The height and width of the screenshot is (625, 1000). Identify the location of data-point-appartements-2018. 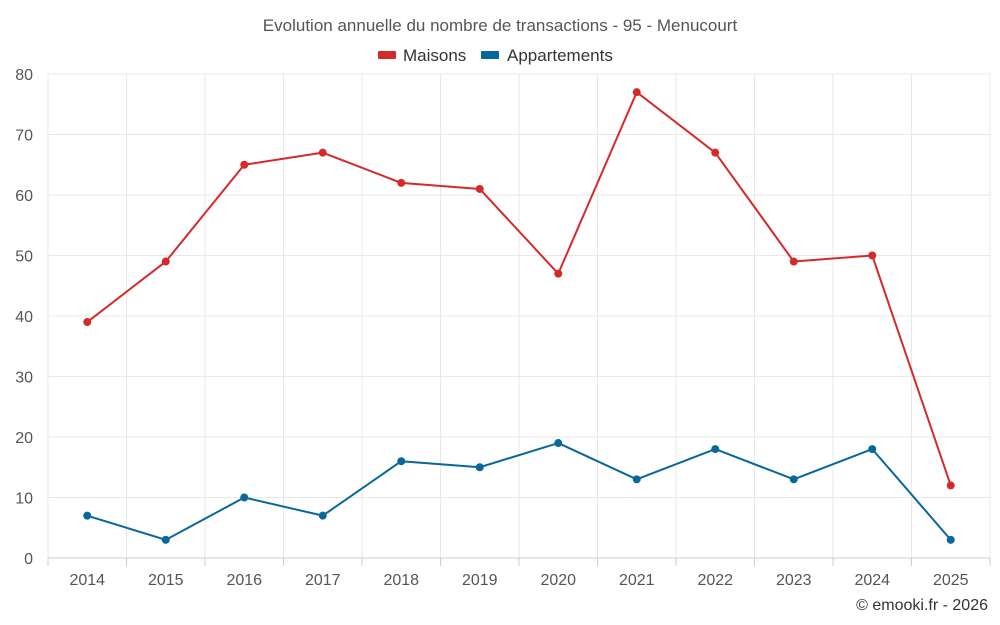
(401, 461).